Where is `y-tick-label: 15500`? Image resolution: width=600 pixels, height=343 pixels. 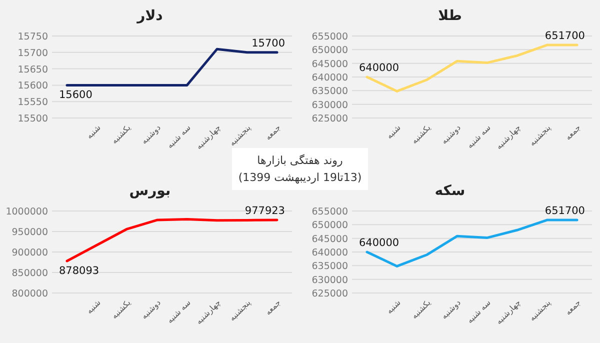 y-tick-label: 15500 is located at coordinates (33, 119).